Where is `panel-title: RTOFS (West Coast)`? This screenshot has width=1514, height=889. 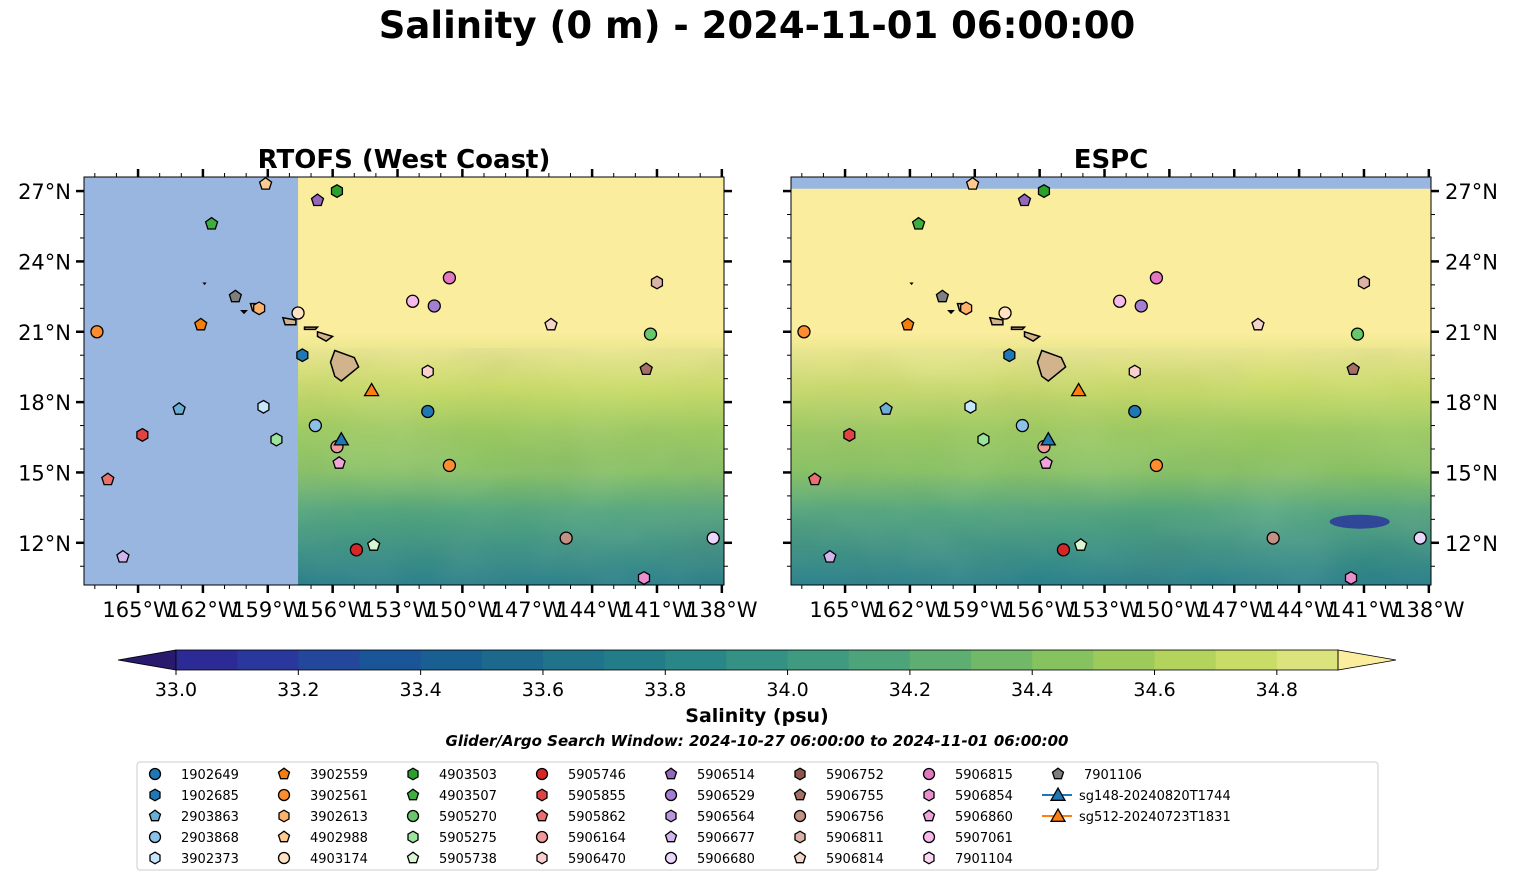
panel-title: RTOFS (West Coast) is located at coordinates (404, 160).